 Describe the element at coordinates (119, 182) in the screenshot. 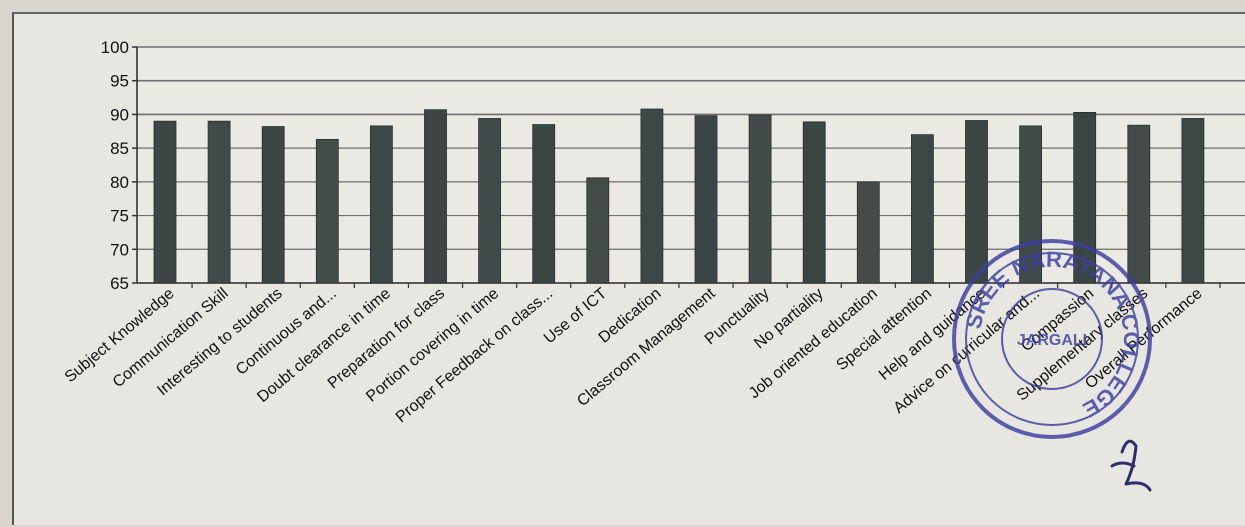

I see `y-tick-label-80: 80` at that location.